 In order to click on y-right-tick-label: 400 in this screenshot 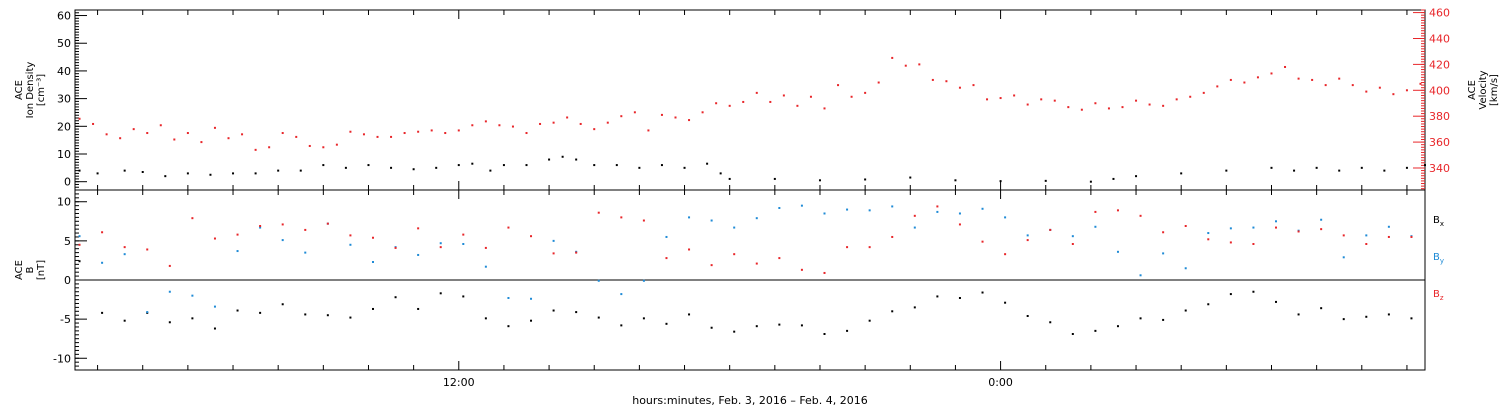, I will do `click(1439, 90)`.